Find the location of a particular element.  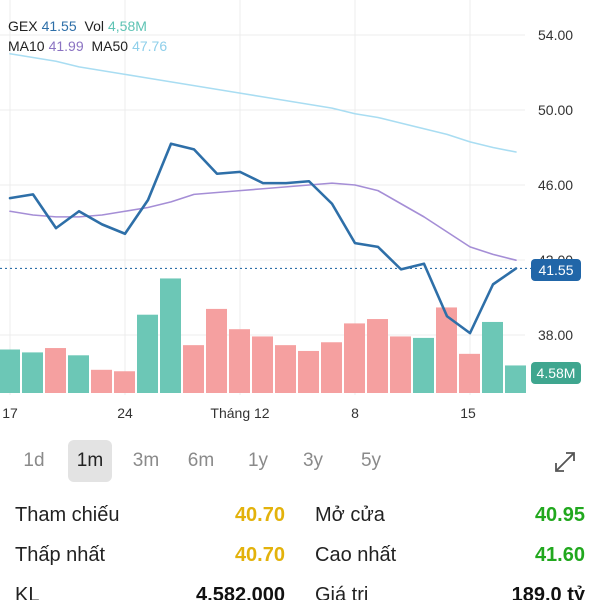

y-tick-label: 50.00 is located at coordinates (555, 110).